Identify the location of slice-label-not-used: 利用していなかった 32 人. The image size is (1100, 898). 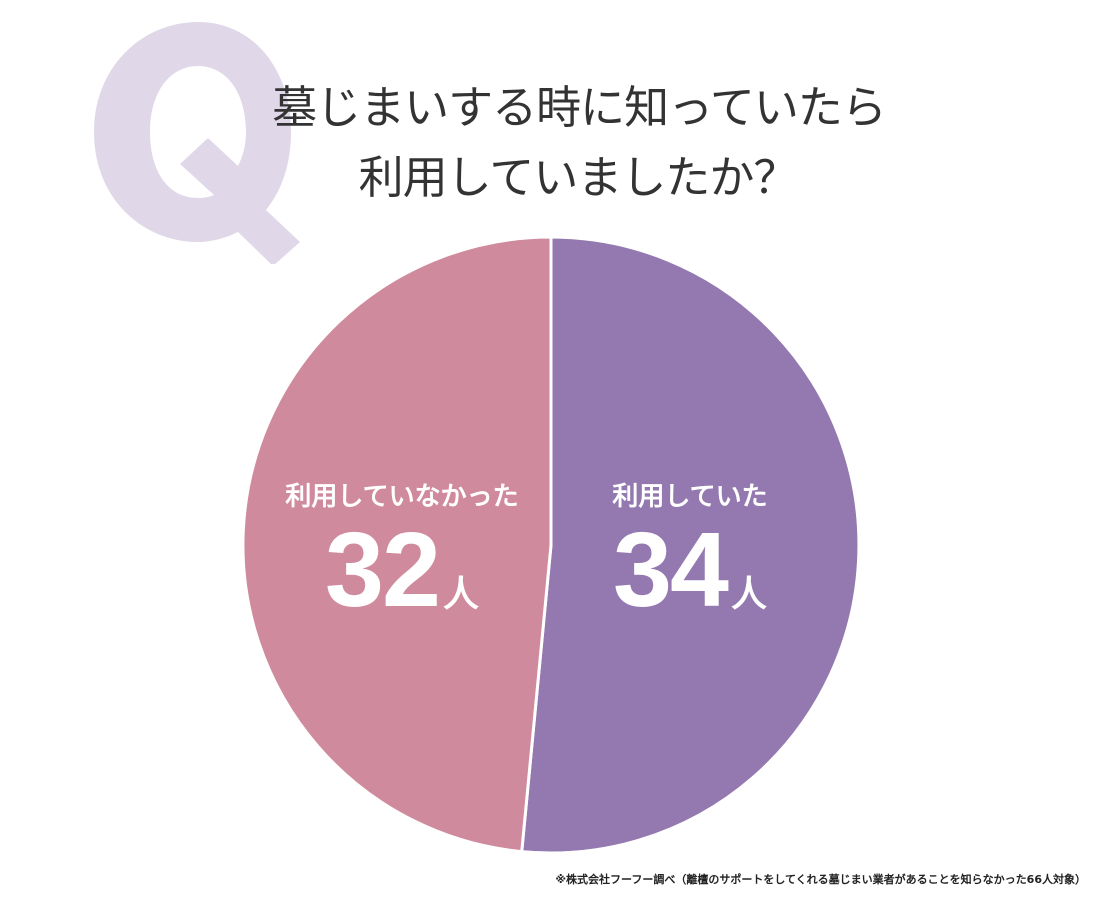
(402, 565).